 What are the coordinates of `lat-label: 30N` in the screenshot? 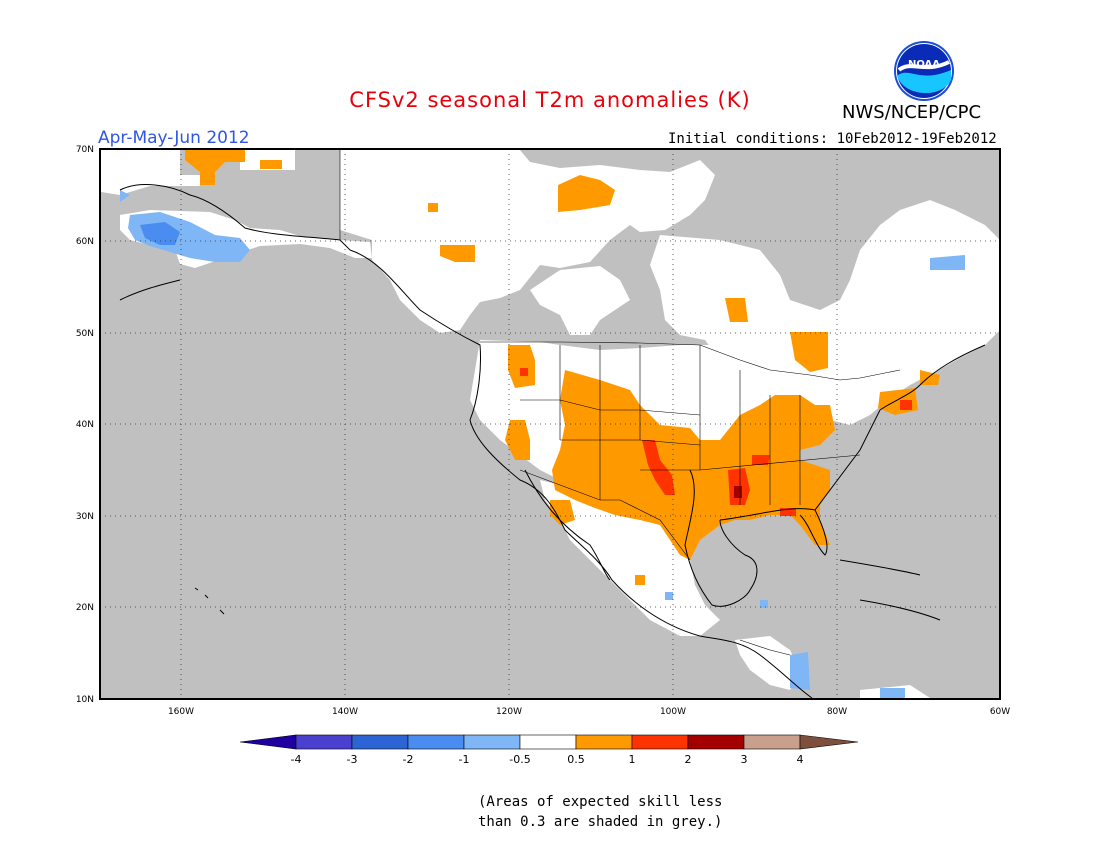 It's located at (85, 517).